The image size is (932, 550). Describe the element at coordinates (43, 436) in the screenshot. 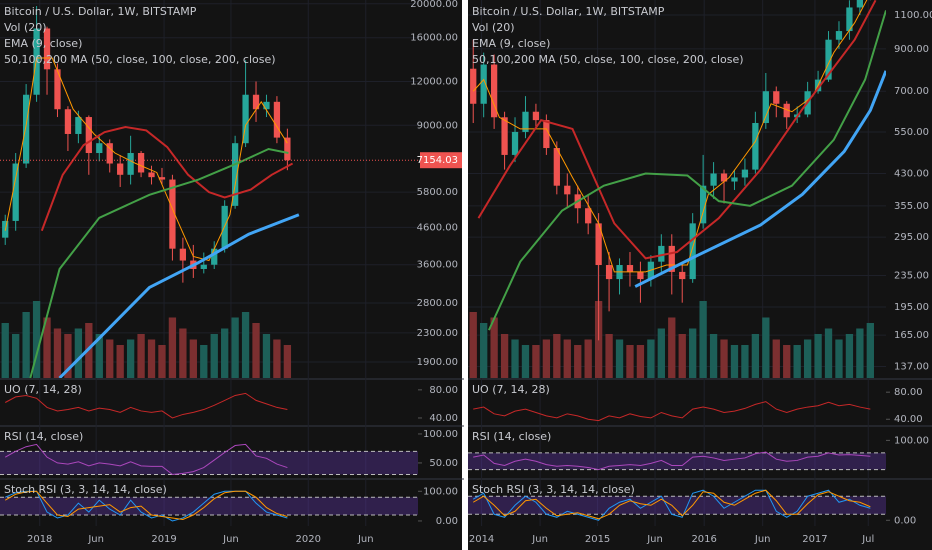

I see `indicator-label: RSI (14, close)` at that location.